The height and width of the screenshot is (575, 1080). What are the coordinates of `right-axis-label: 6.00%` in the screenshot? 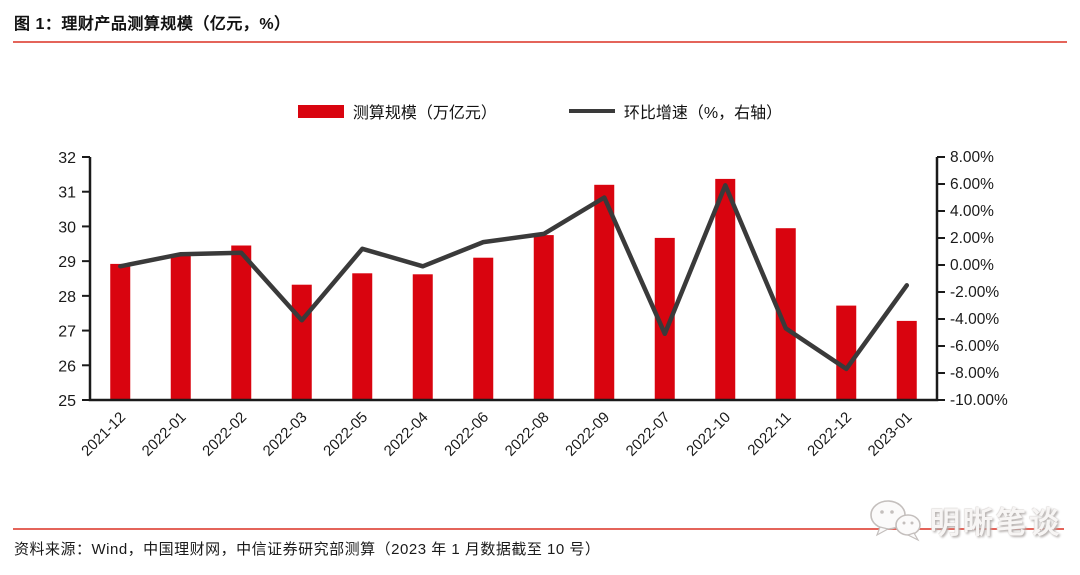 It's located at (972, 184).